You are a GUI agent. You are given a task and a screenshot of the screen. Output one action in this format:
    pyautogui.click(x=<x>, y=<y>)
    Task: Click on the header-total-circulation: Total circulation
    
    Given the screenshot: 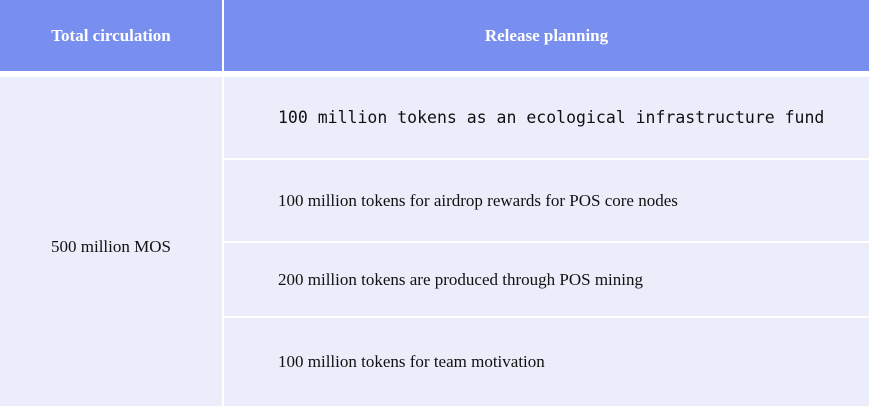 What is the action you would take?
    pyautogui.click(x=111, y=35)
    